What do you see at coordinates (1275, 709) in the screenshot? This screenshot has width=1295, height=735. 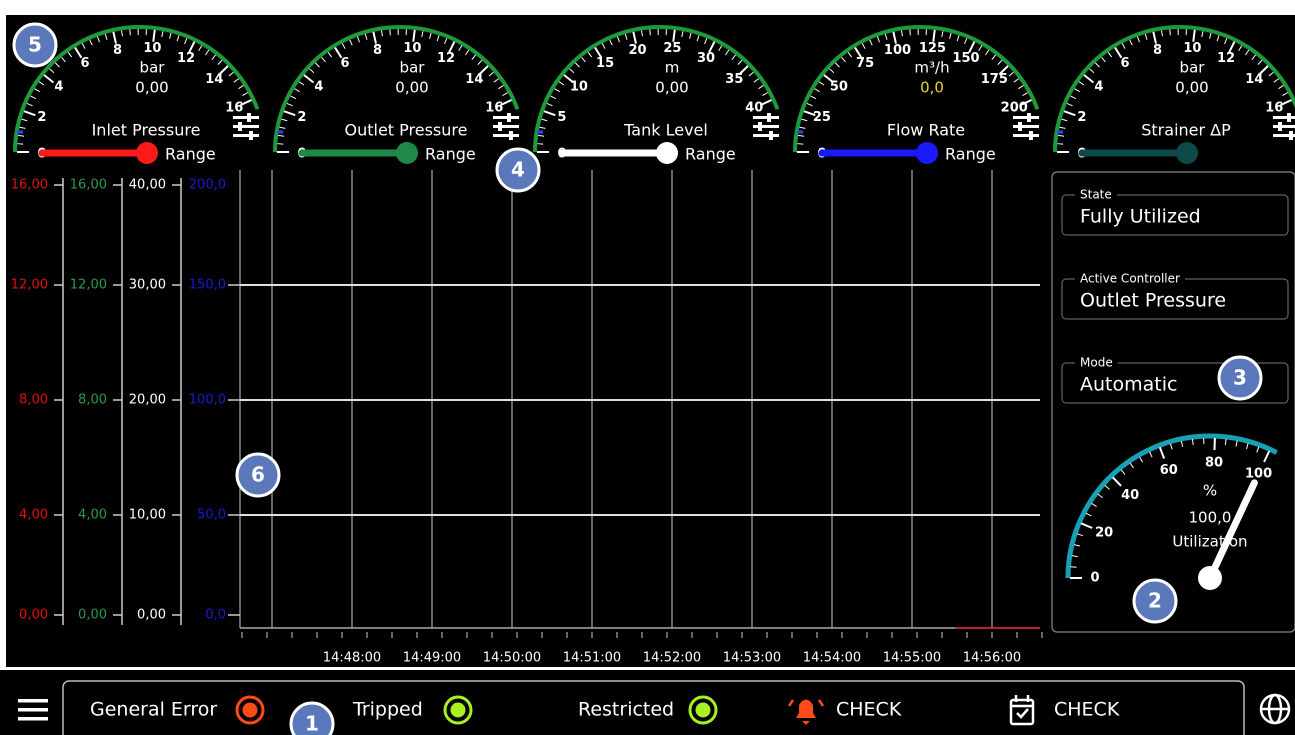 I see `globe-button` at bounding box center [1275, 709].